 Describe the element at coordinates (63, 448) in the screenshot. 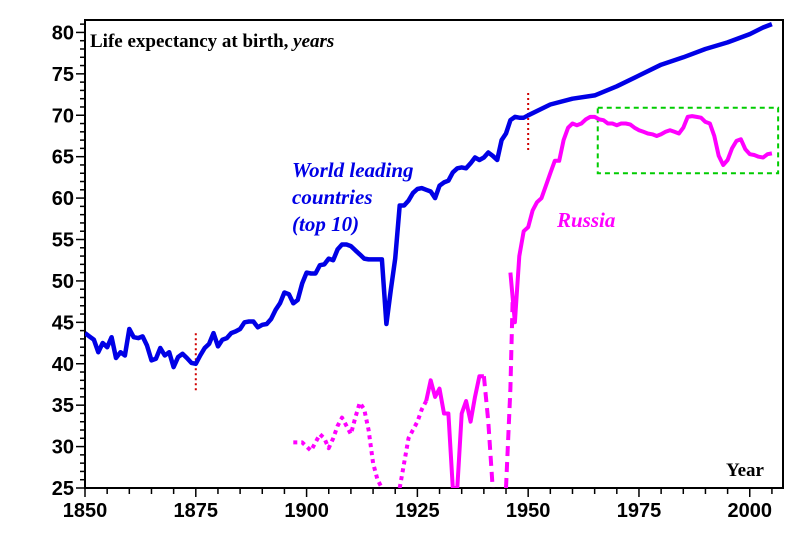

I see `y-tick-label: 30` at that location.